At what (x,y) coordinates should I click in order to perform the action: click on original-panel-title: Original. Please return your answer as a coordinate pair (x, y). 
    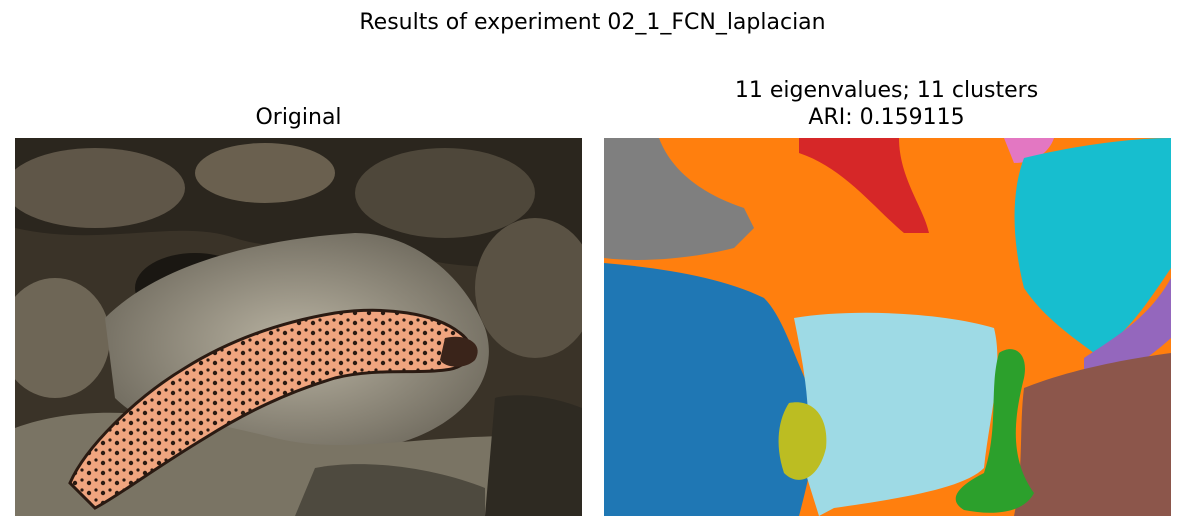
    Looking at the image, I should click on (298, 117).